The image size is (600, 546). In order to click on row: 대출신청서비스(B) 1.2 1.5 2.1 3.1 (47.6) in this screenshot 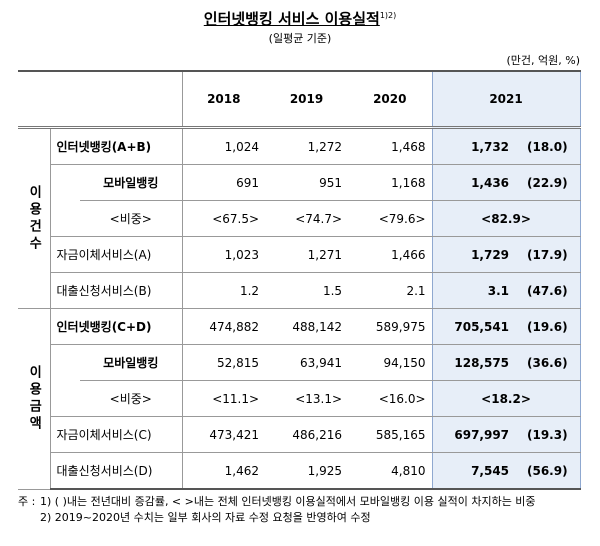, I will do `click(299, 290)`.